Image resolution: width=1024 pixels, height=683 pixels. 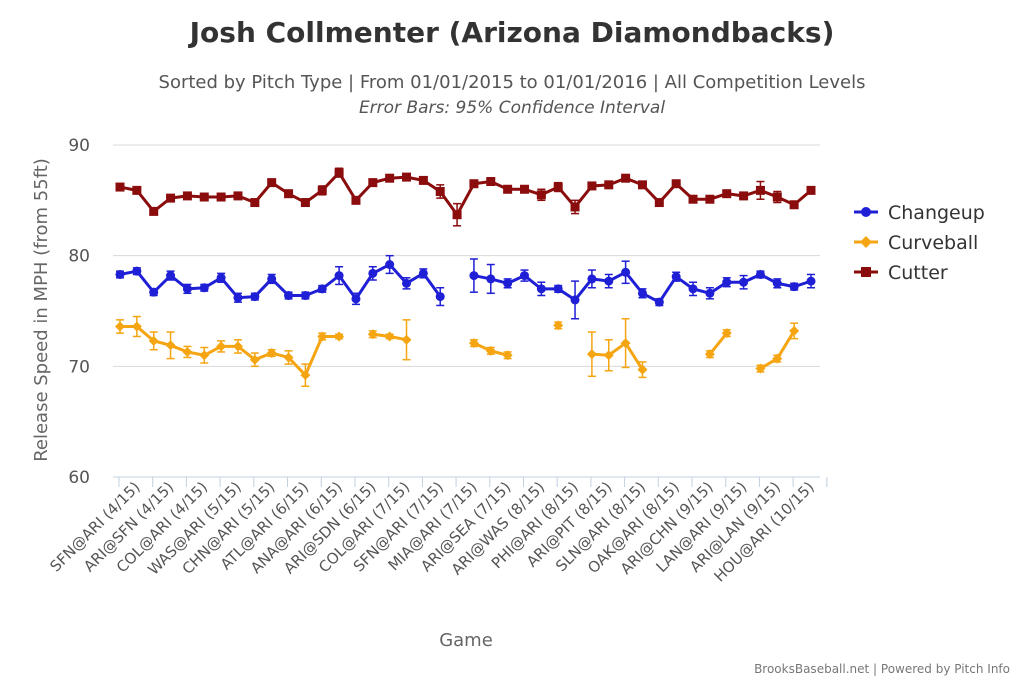 What do you see at coordinates (918, 273) in the screenshot?
I see `legend-label: Cutter` at bounding box center [918, 273].